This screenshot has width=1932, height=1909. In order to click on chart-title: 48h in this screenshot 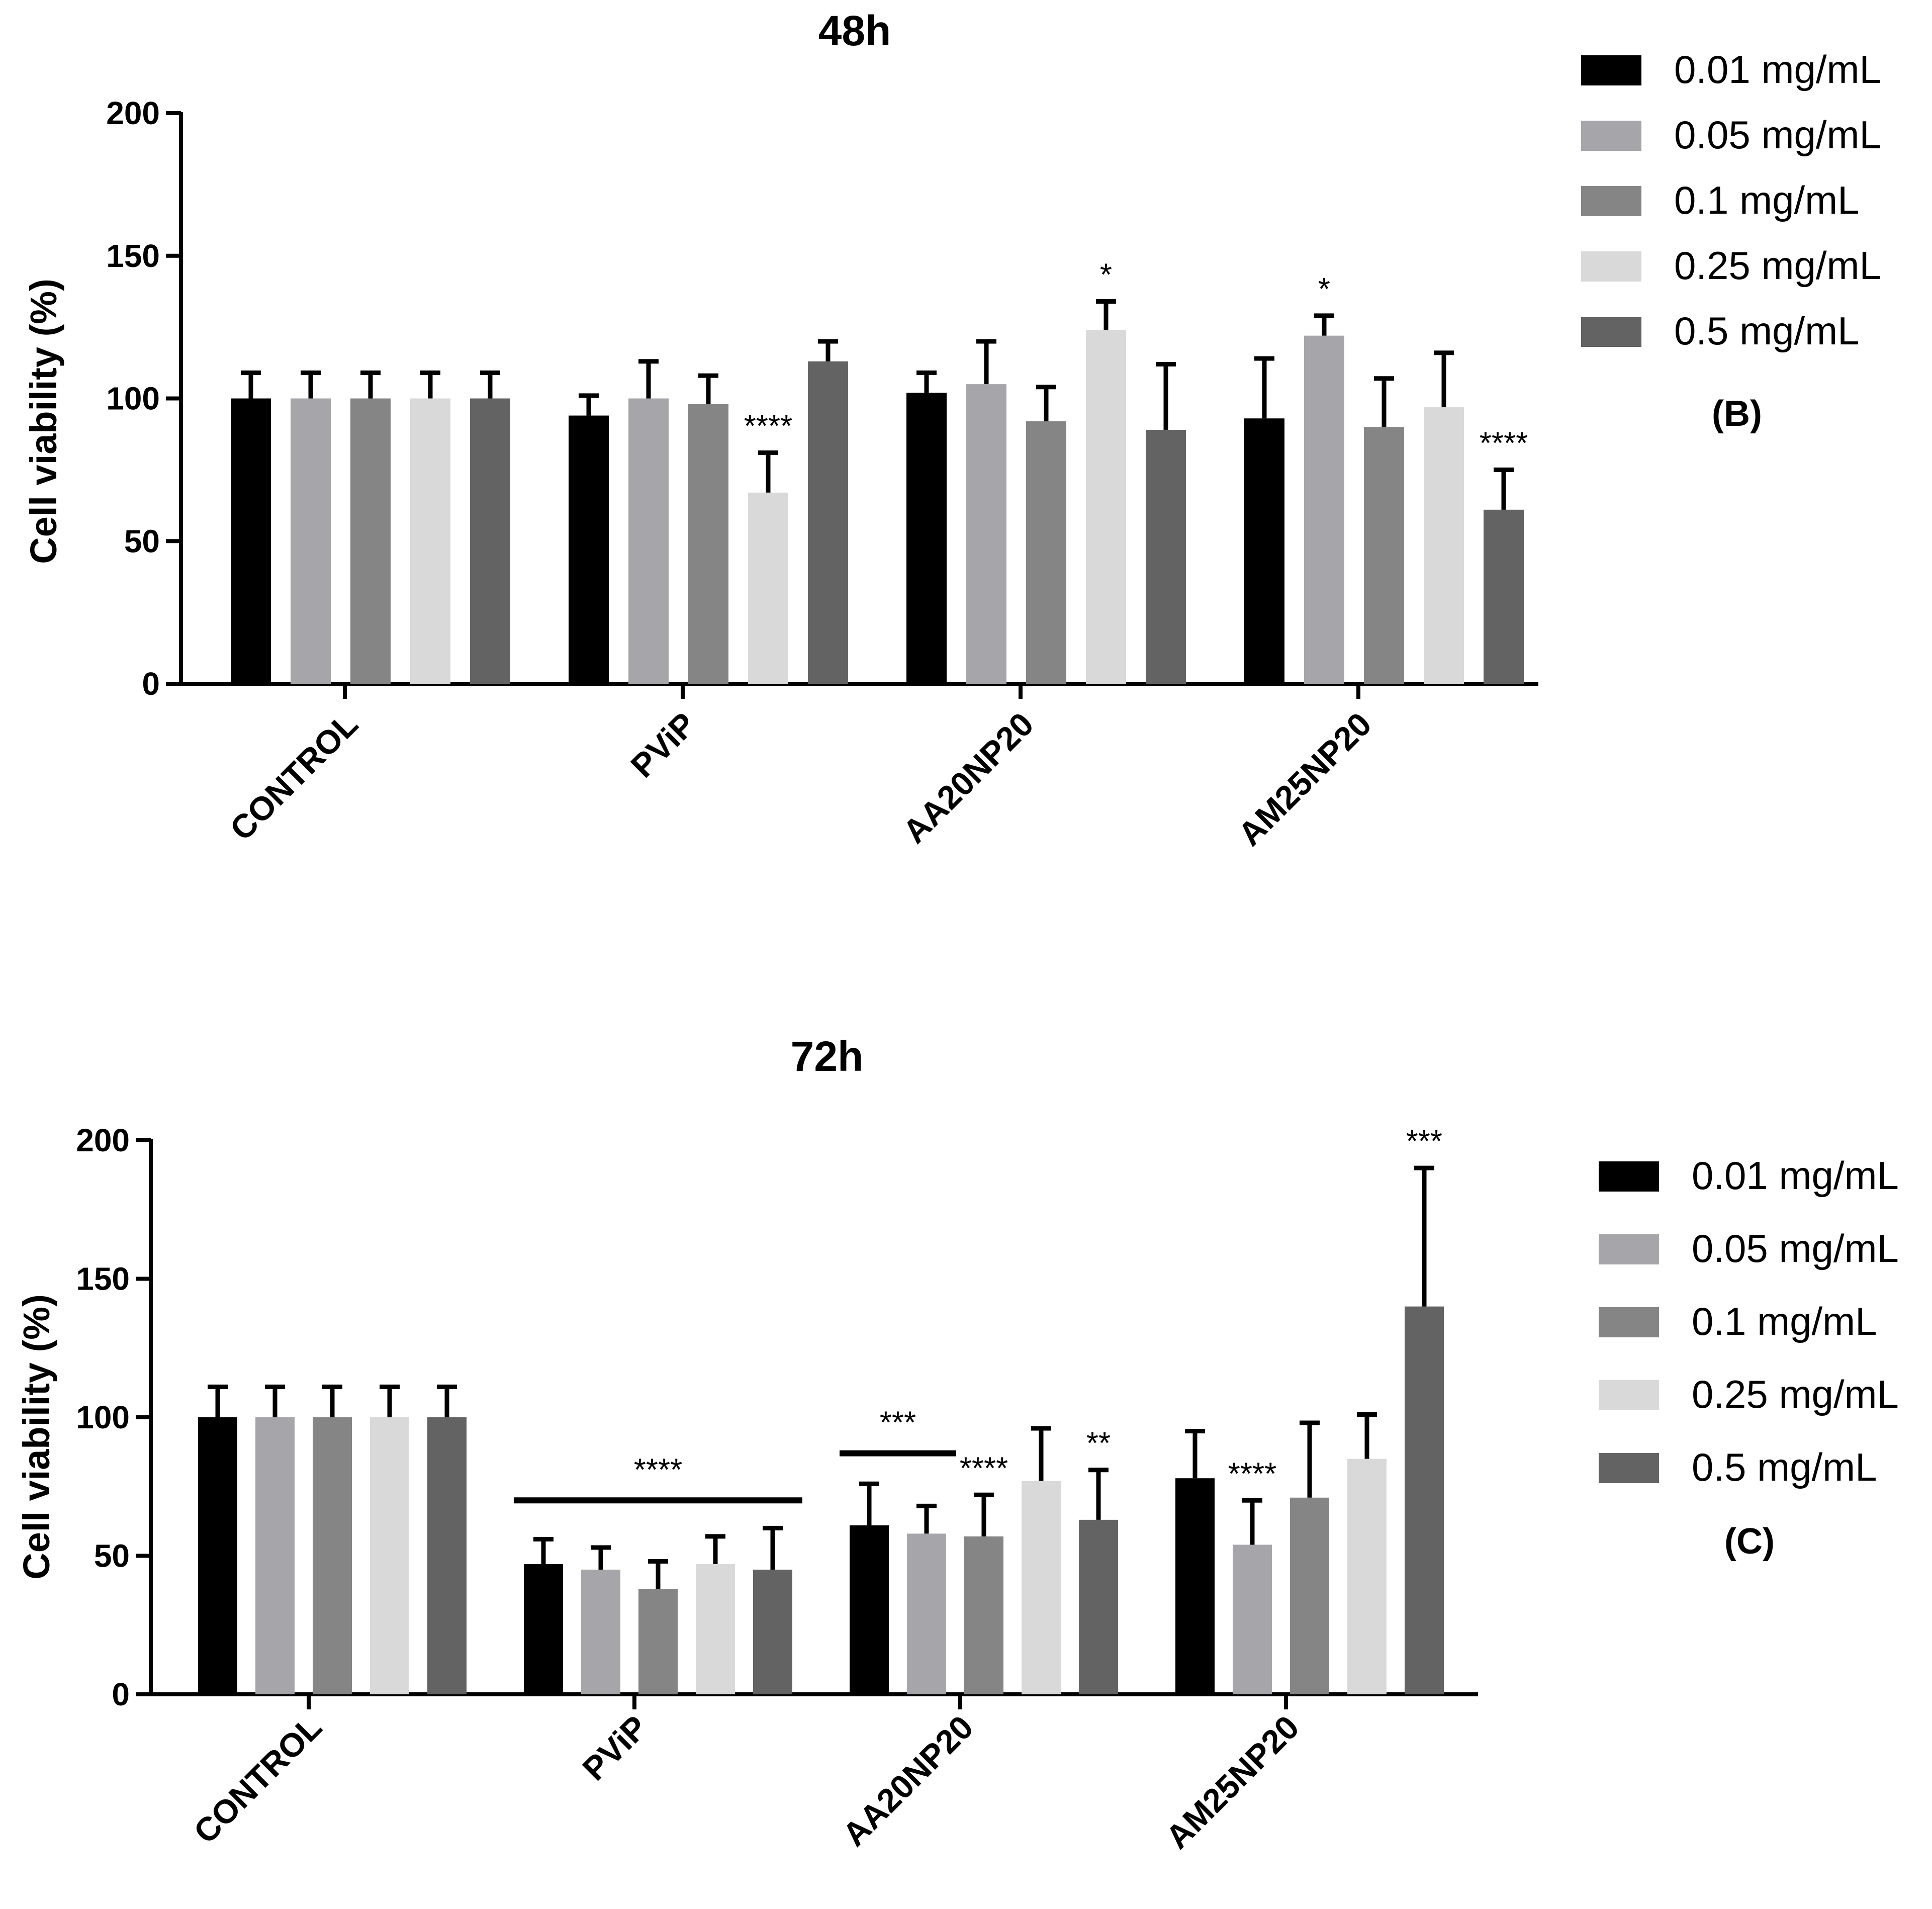, I will do `click(854, 30)`.